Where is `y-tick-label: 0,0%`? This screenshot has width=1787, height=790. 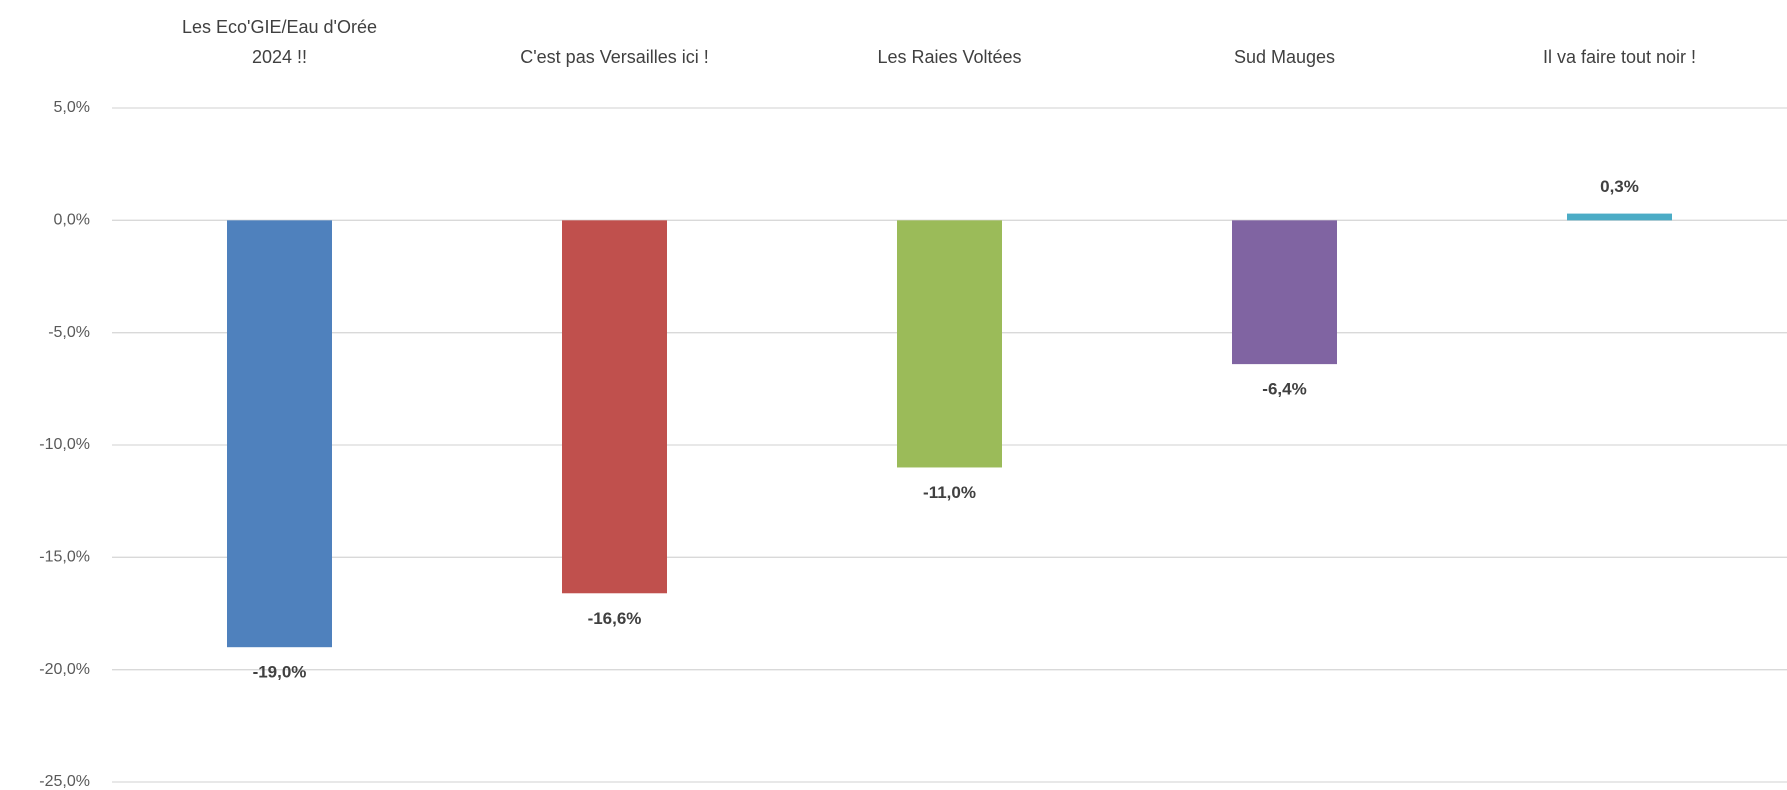
y-tick-label: 0,0% is located at coordinates (72, 220).